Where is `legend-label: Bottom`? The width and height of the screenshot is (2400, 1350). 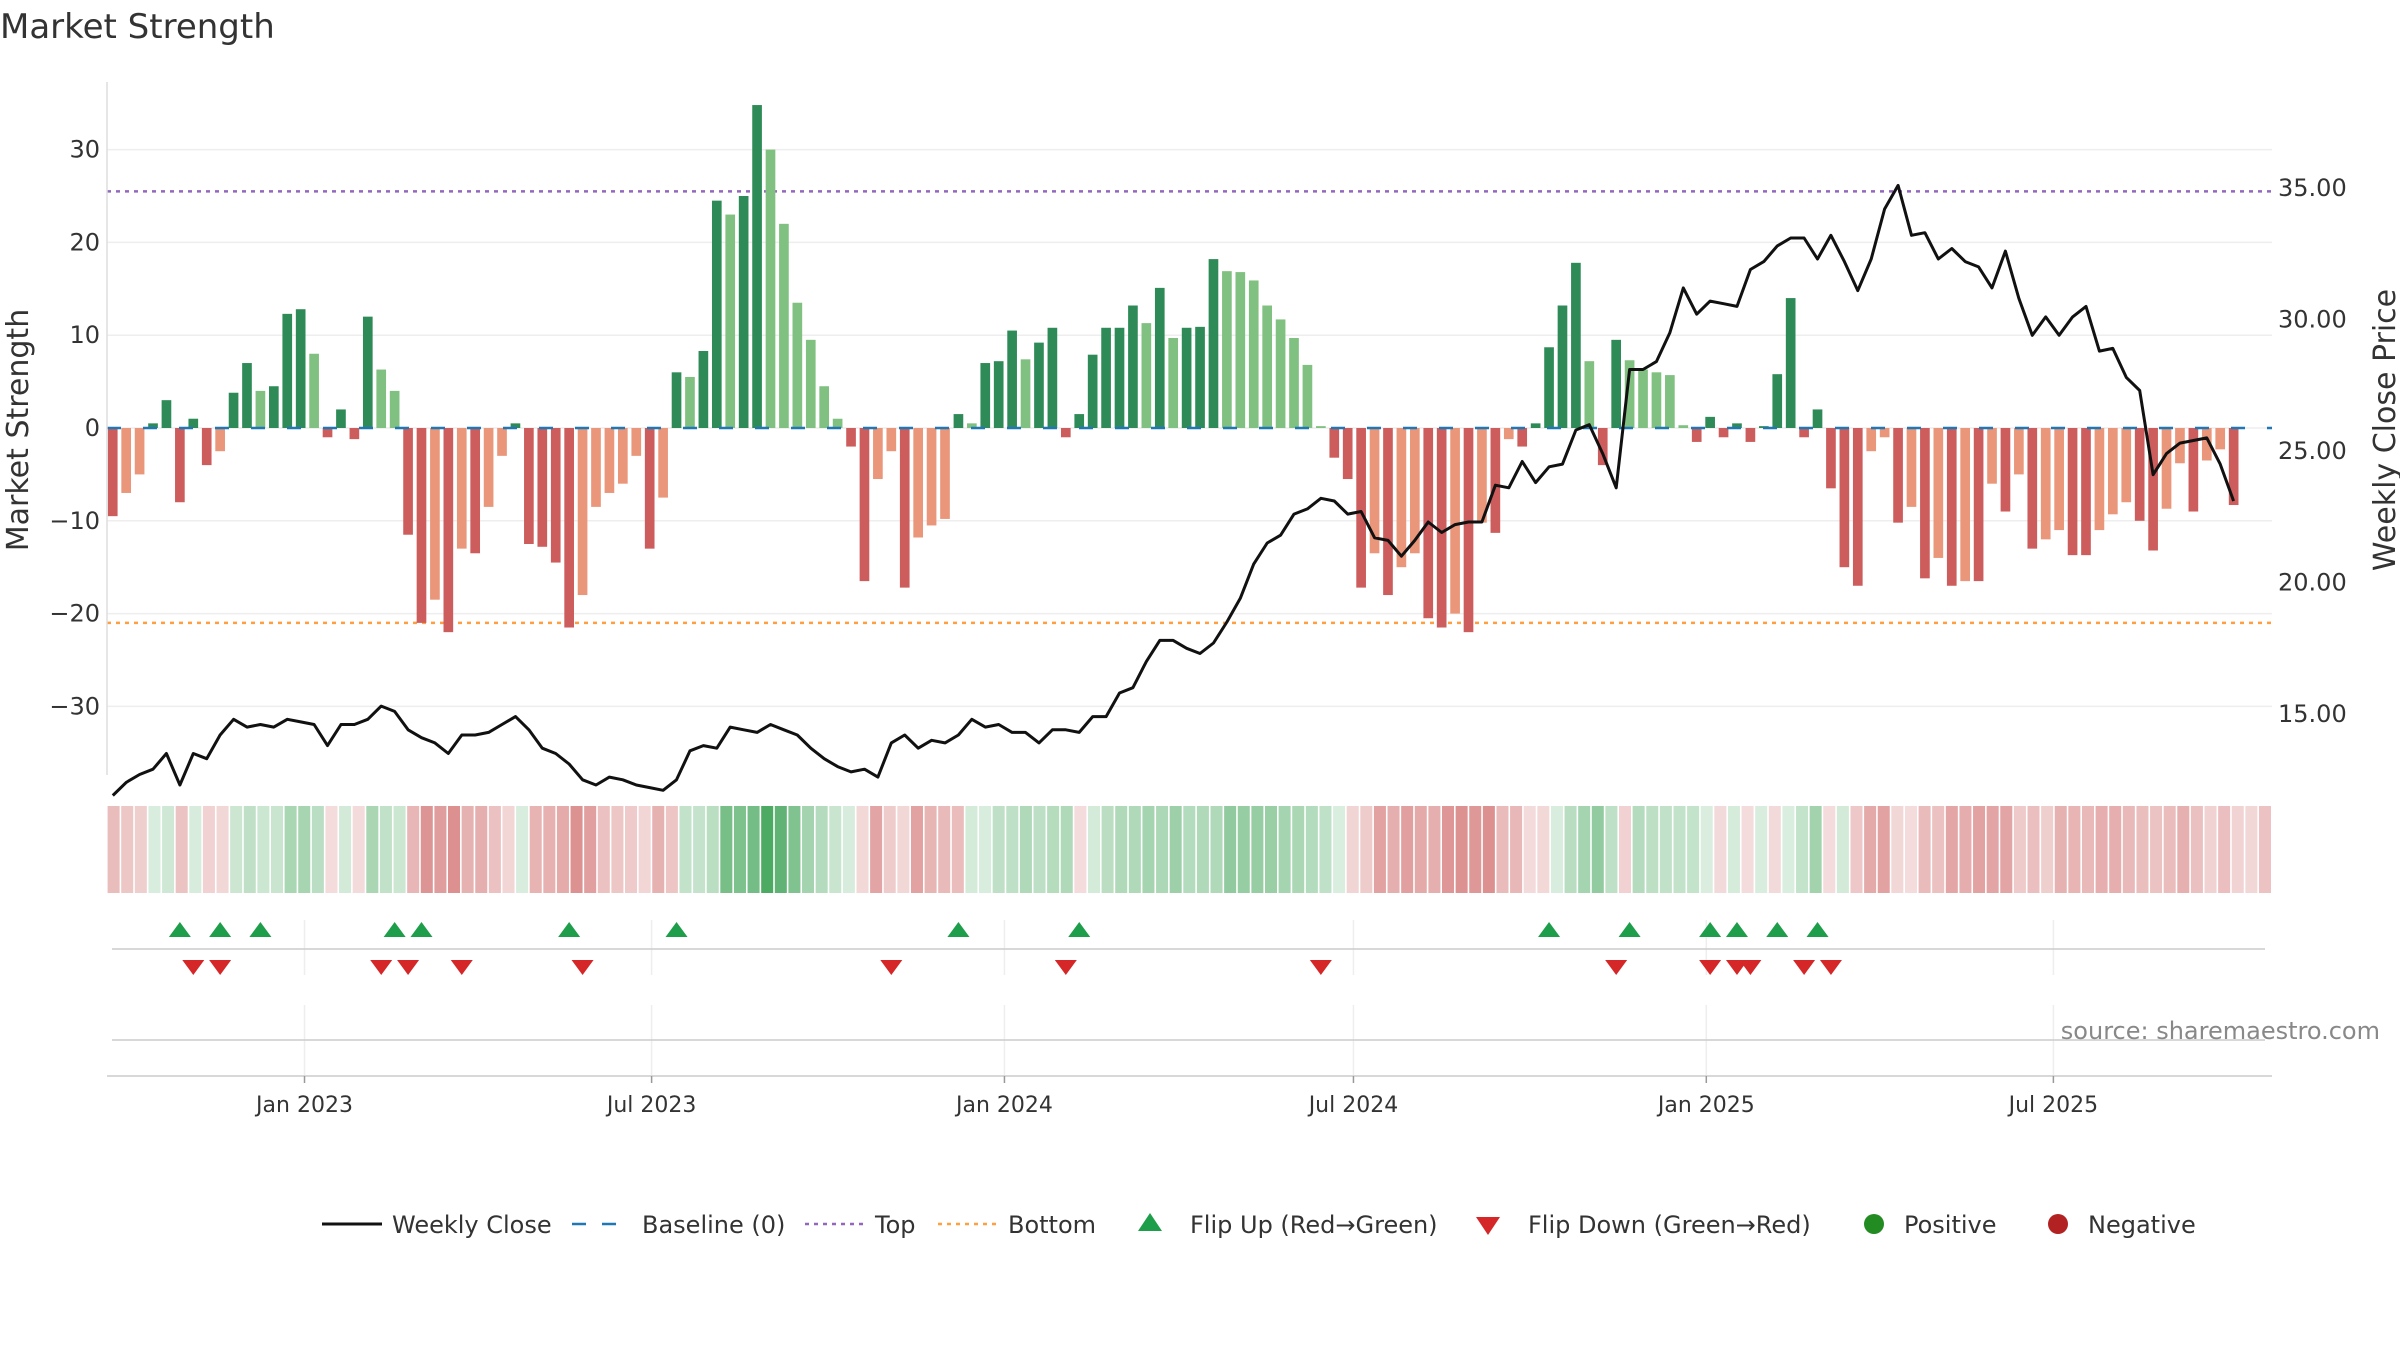 legend-label: Bottom is located at coordinates (1052, 1225).